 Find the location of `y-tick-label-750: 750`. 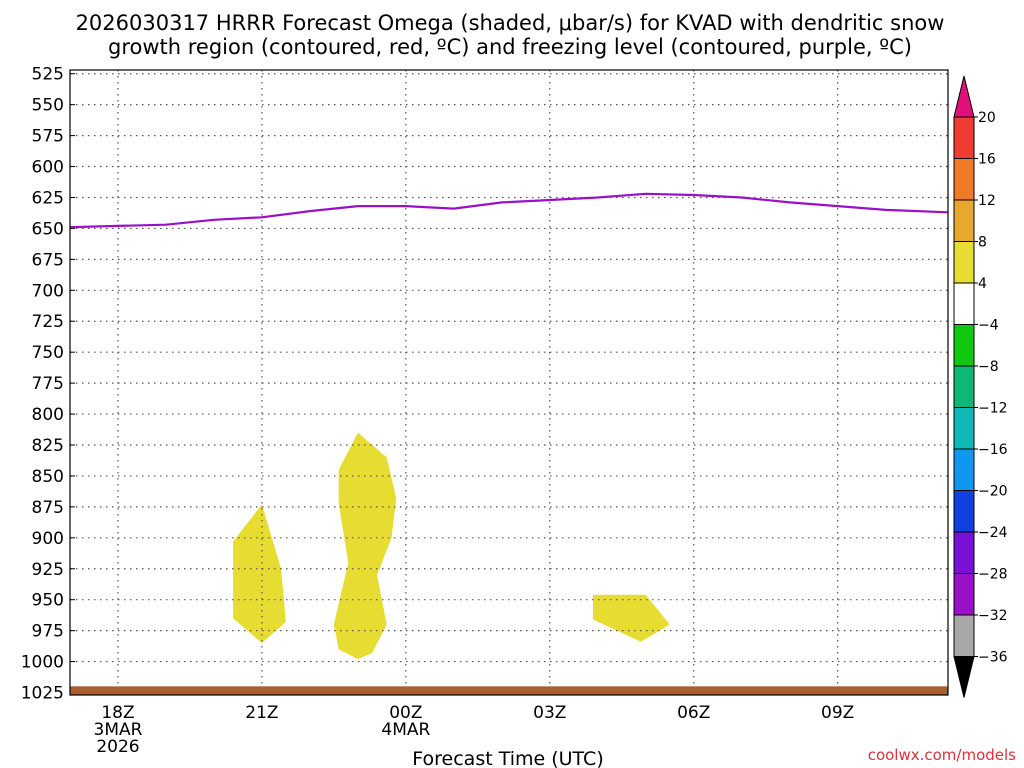

y-tick-label-750: 750 is located at coordinates (48, 353).